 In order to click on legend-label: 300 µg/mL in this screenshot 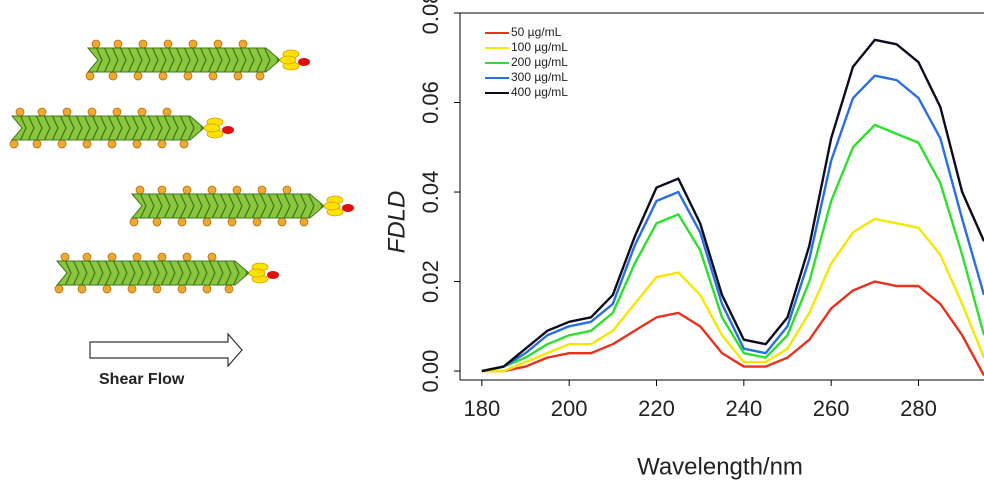, I will do `click(539, 77)`.